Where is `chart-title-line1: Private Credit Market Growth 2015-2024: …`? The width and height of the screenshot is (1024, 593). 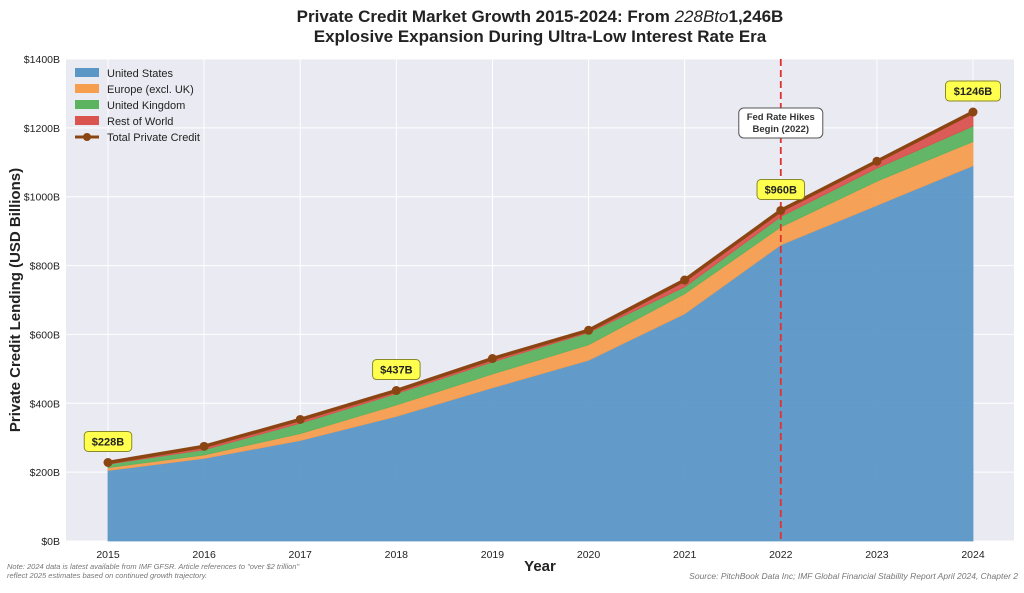 chart-title-line1: Private Credit Market Growth 2015-2024: … is located at coordinates (540, 16).